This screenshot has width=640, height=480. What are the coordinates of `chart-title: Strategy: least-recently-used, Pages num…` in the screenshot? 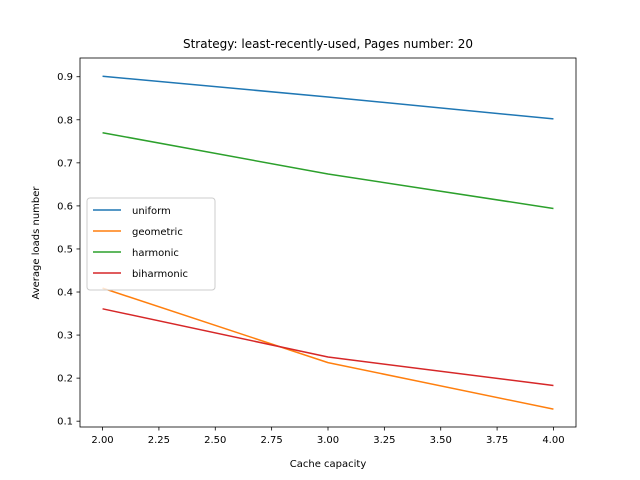 It's located at (328, 44).